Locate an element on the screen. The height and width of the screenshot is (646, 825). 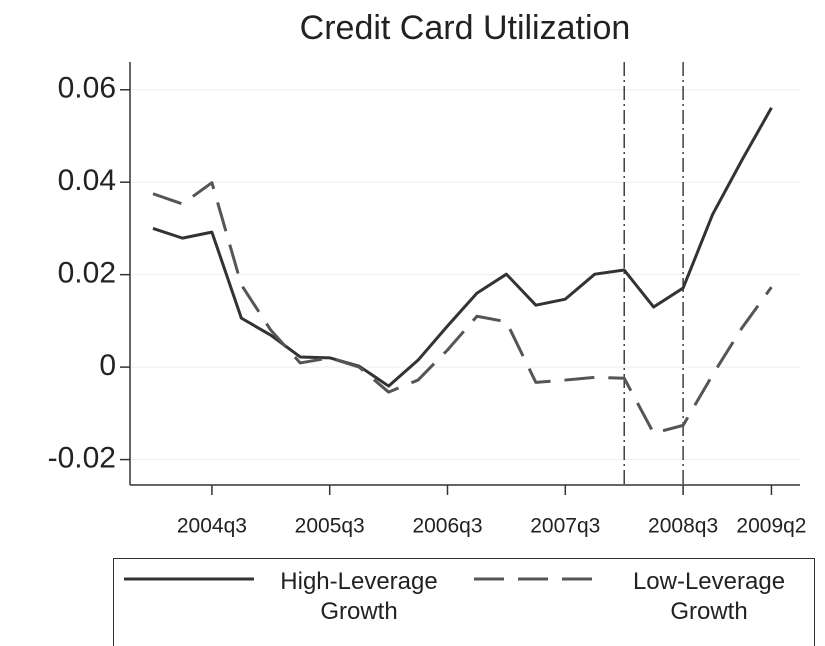
legend-label: High-Leverage Growth is located at coordinates (359, 596).